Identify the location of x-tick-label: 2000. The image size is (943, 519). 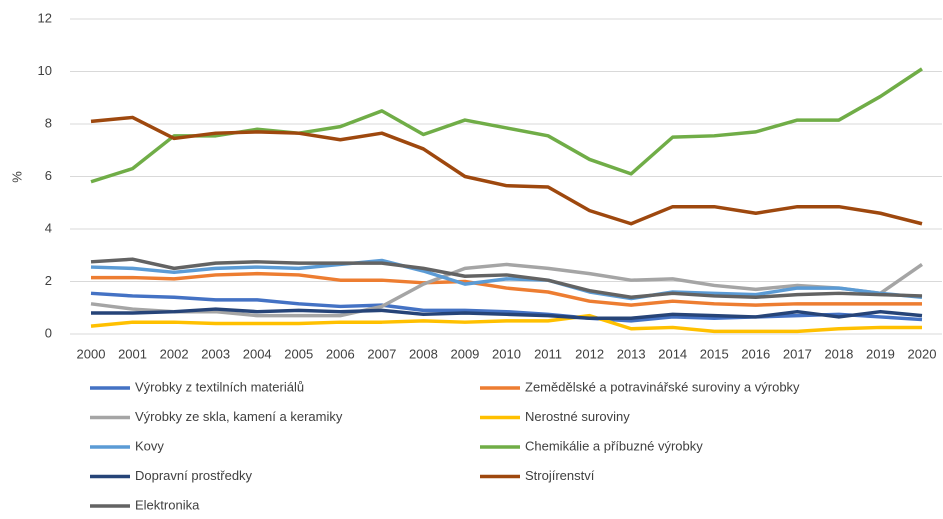
(91, 353).